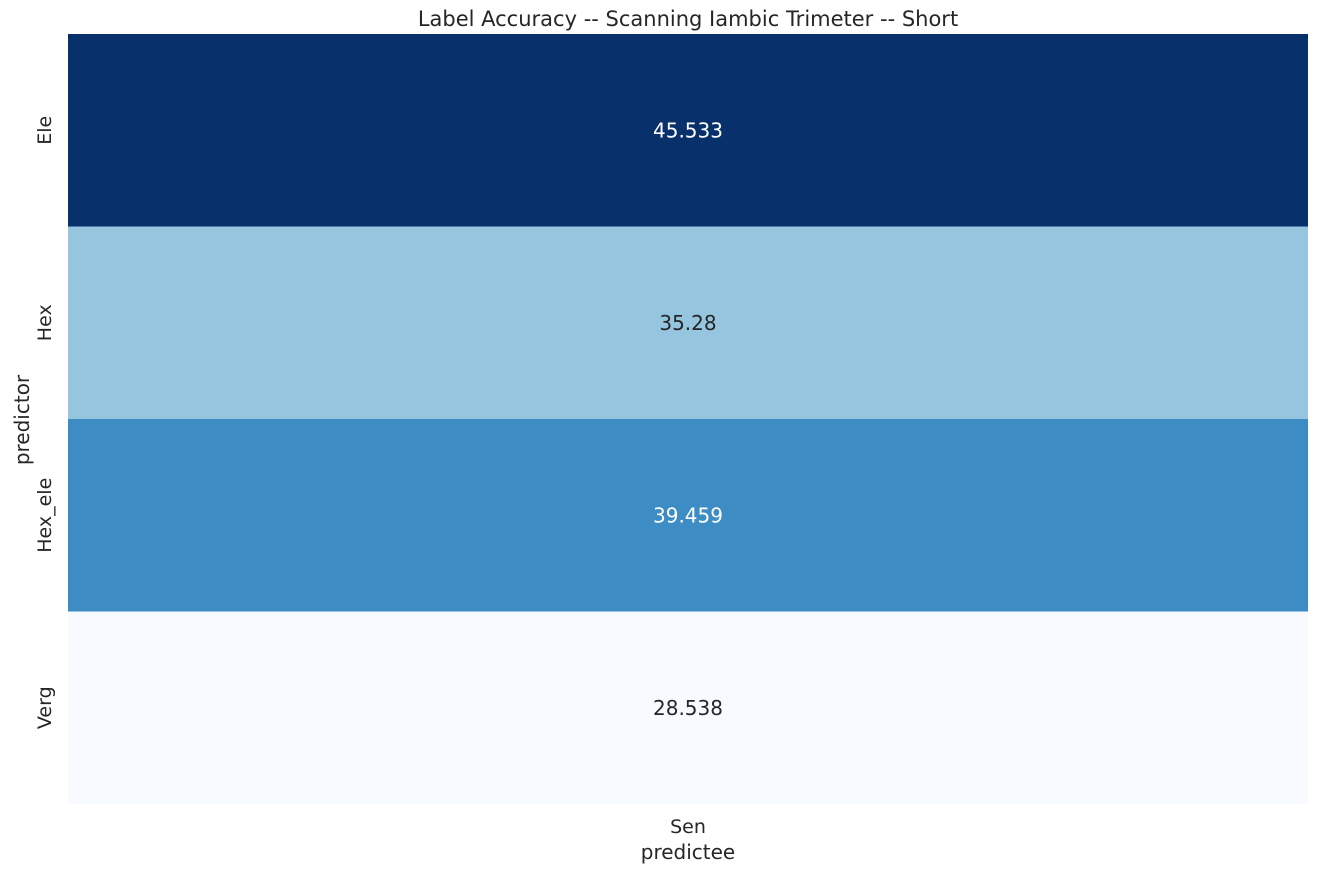  Describe the element at coordinates (45, 422) in the screenshot. I see `y-tick-labels: Ele Hex Hex_ele Verg` at that location.